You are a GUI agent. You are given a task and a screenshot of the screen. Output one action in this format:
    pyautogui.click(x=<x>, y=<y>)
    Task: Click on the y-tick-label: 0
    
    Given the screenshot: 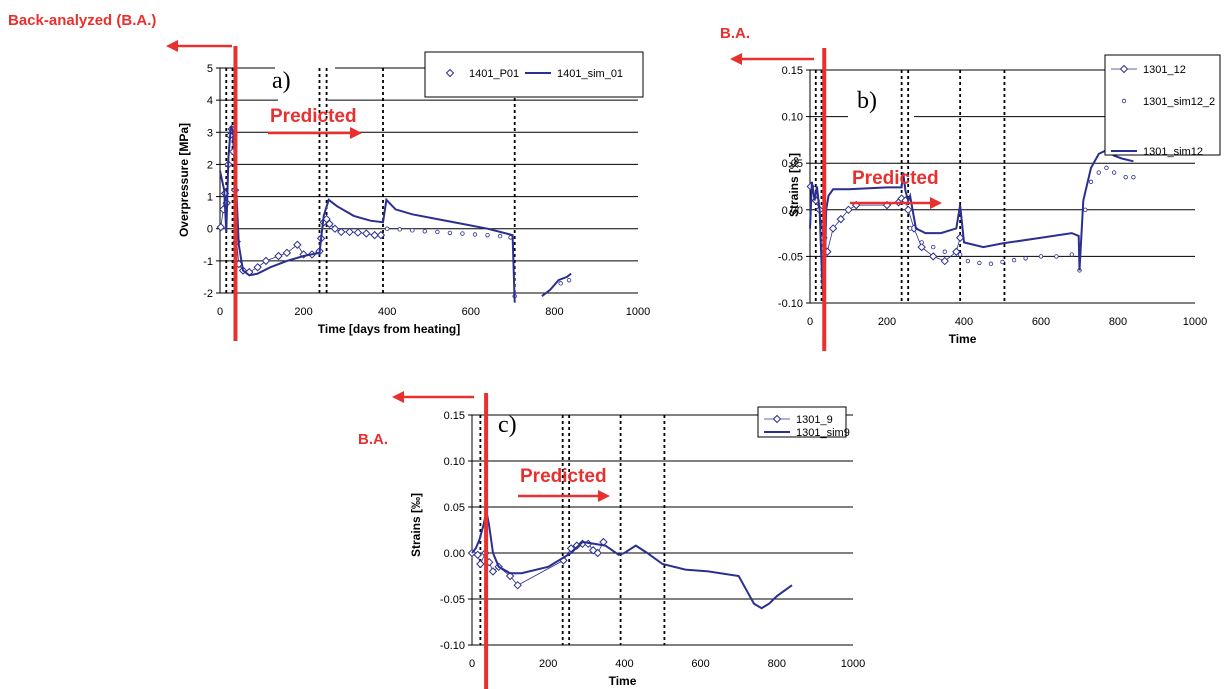 What is the action you would take?
    pyautogui.click(x=210, y=230)
    